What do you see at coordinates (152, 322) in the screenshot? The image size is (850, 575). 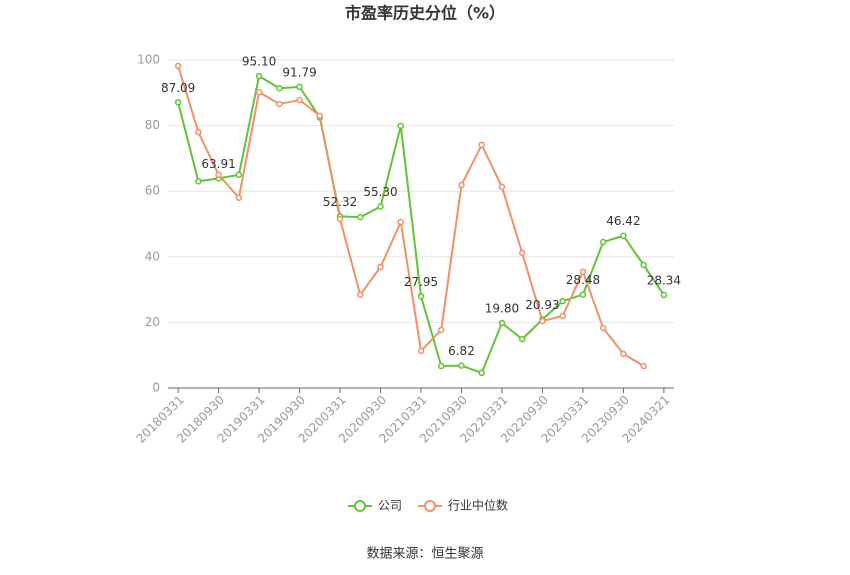 I see `y-tick-label: 20` at bounding box center [152, 322].